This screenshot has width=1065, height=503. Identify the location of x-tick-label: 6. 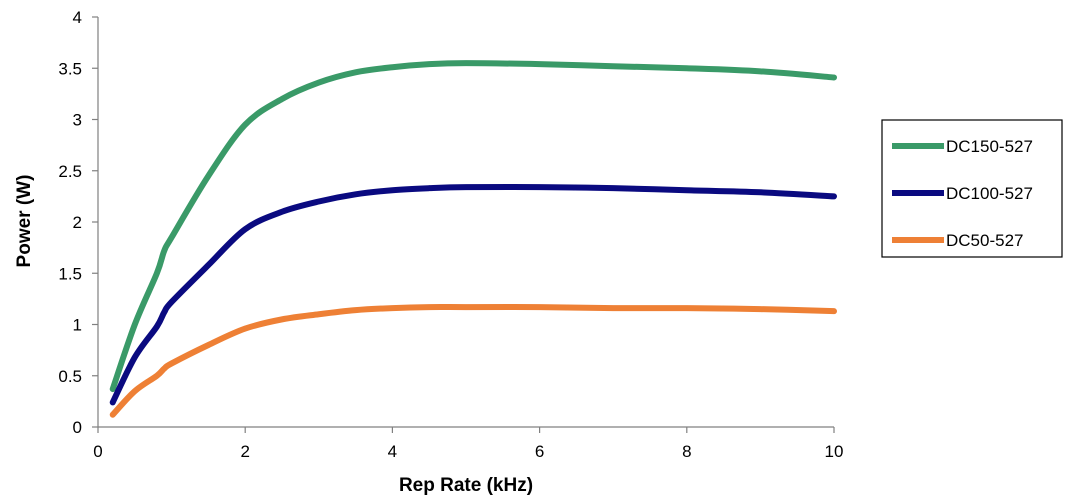
(539, 451).